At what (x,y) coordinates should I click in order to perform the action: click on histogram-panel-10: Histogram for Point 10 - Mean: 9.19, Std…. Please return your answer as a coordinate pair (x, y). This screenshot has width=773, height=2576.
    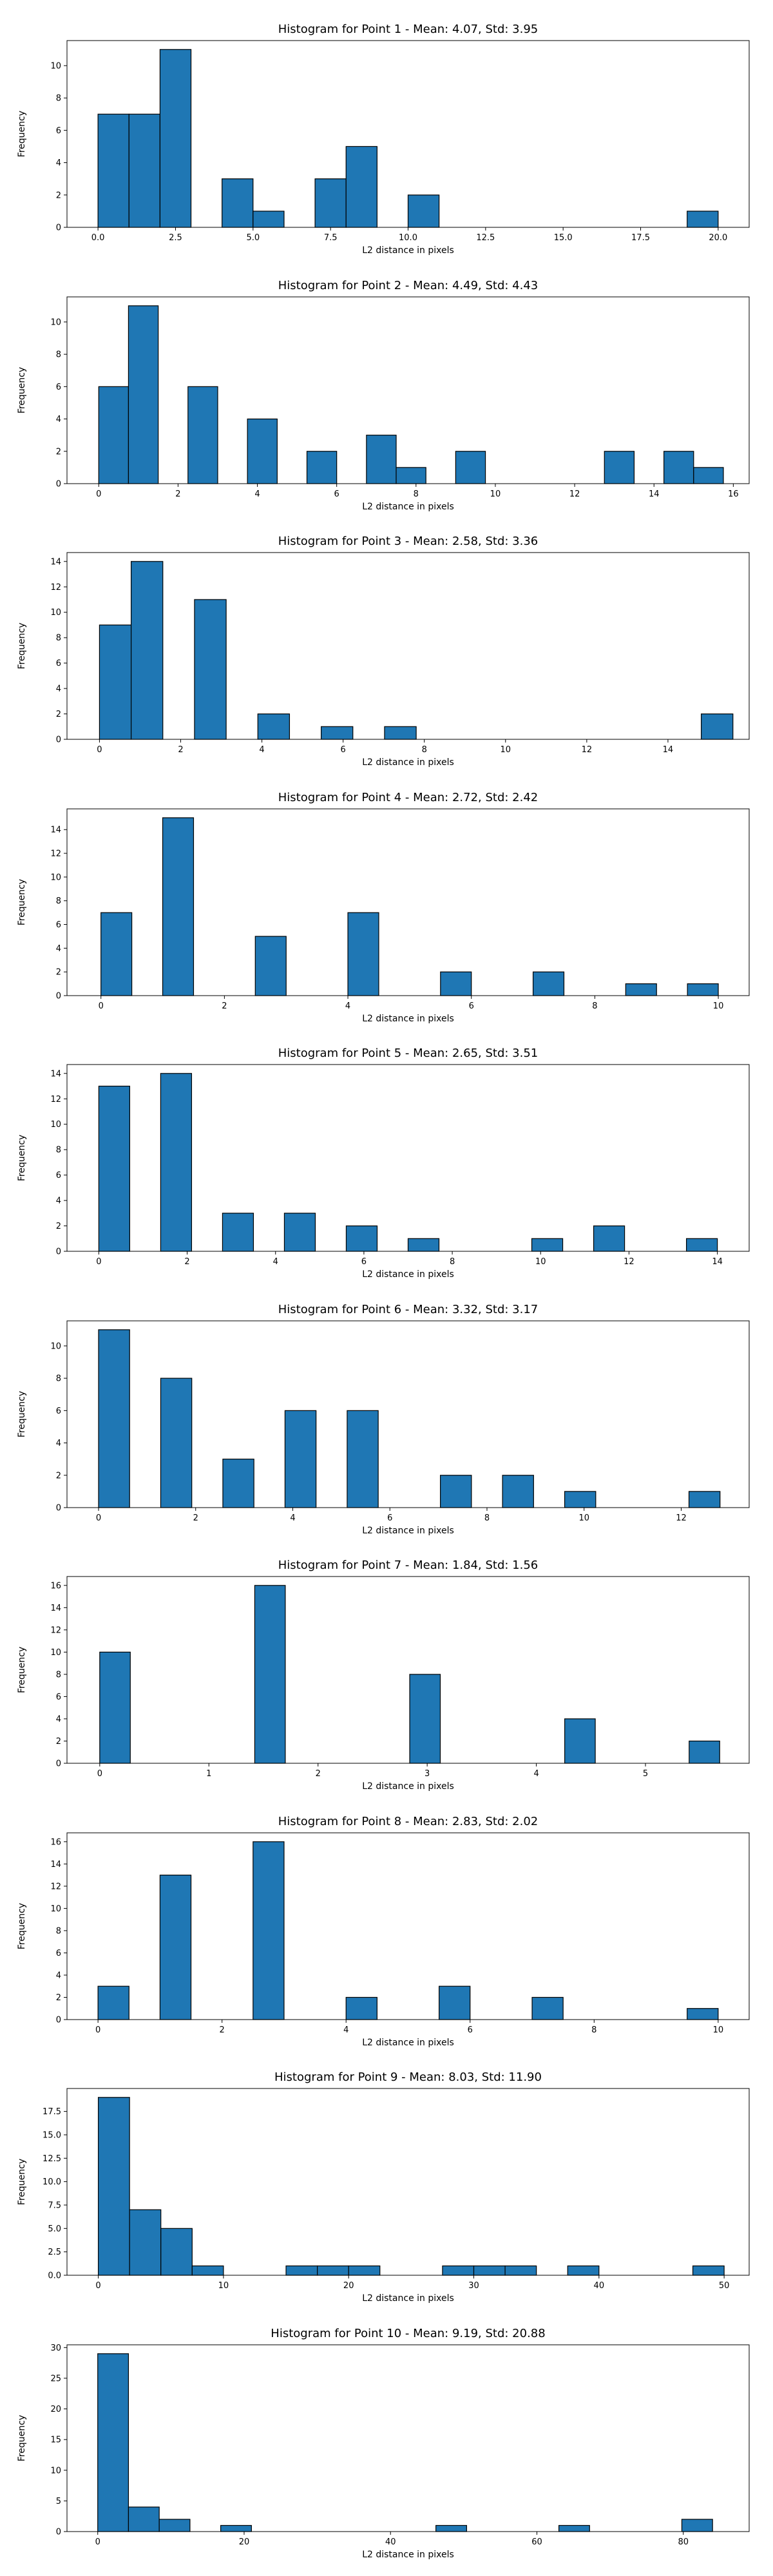
    Looking at the image, I should click on (383, 2443).